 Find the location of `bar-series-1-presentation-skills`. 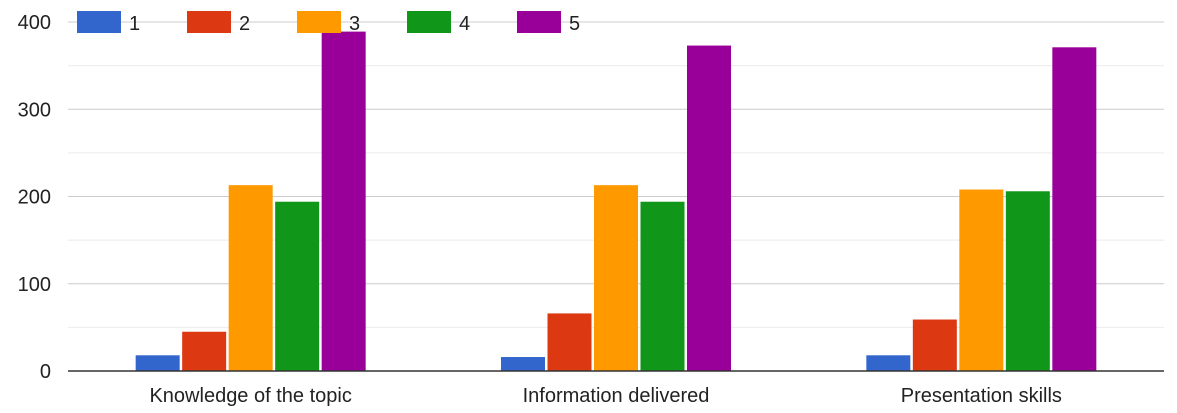

bar-series-1-presentation-skills is located at coordinates (888, 363).